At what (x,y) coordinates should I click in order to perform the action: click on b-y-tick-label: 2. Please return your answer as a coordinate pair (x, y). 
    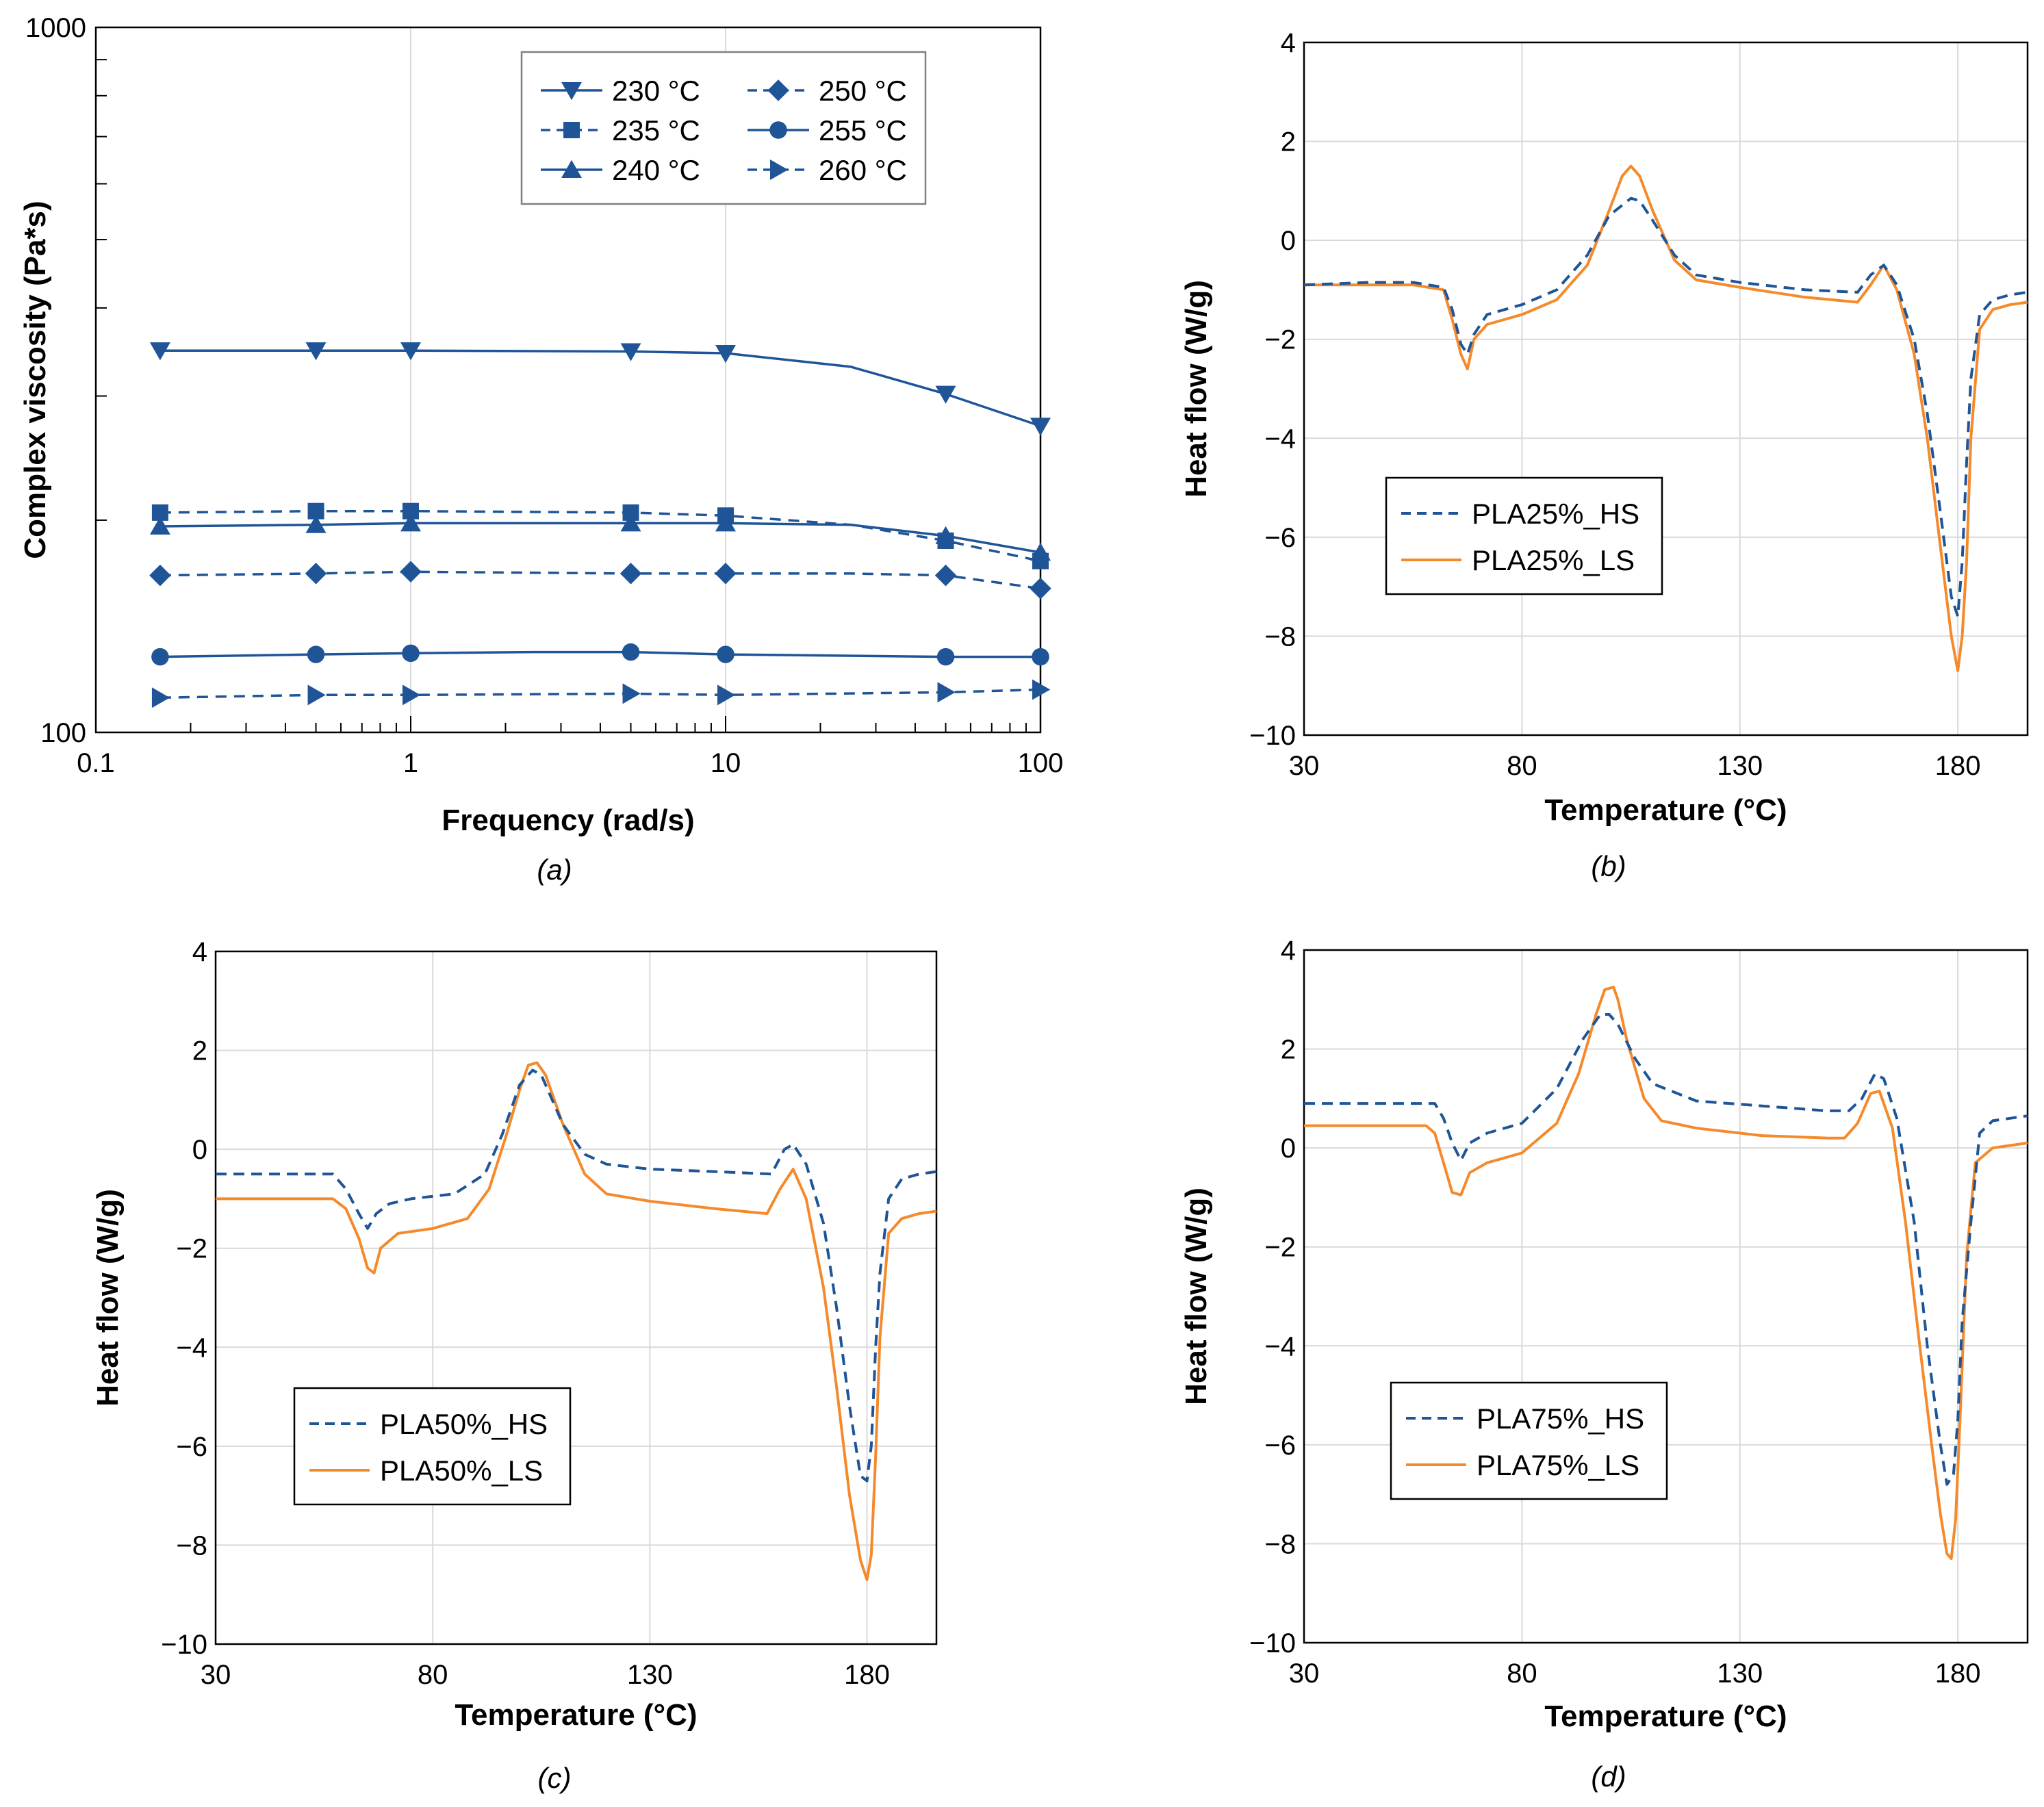
    Looking at the image, I should click on (1288, 142).